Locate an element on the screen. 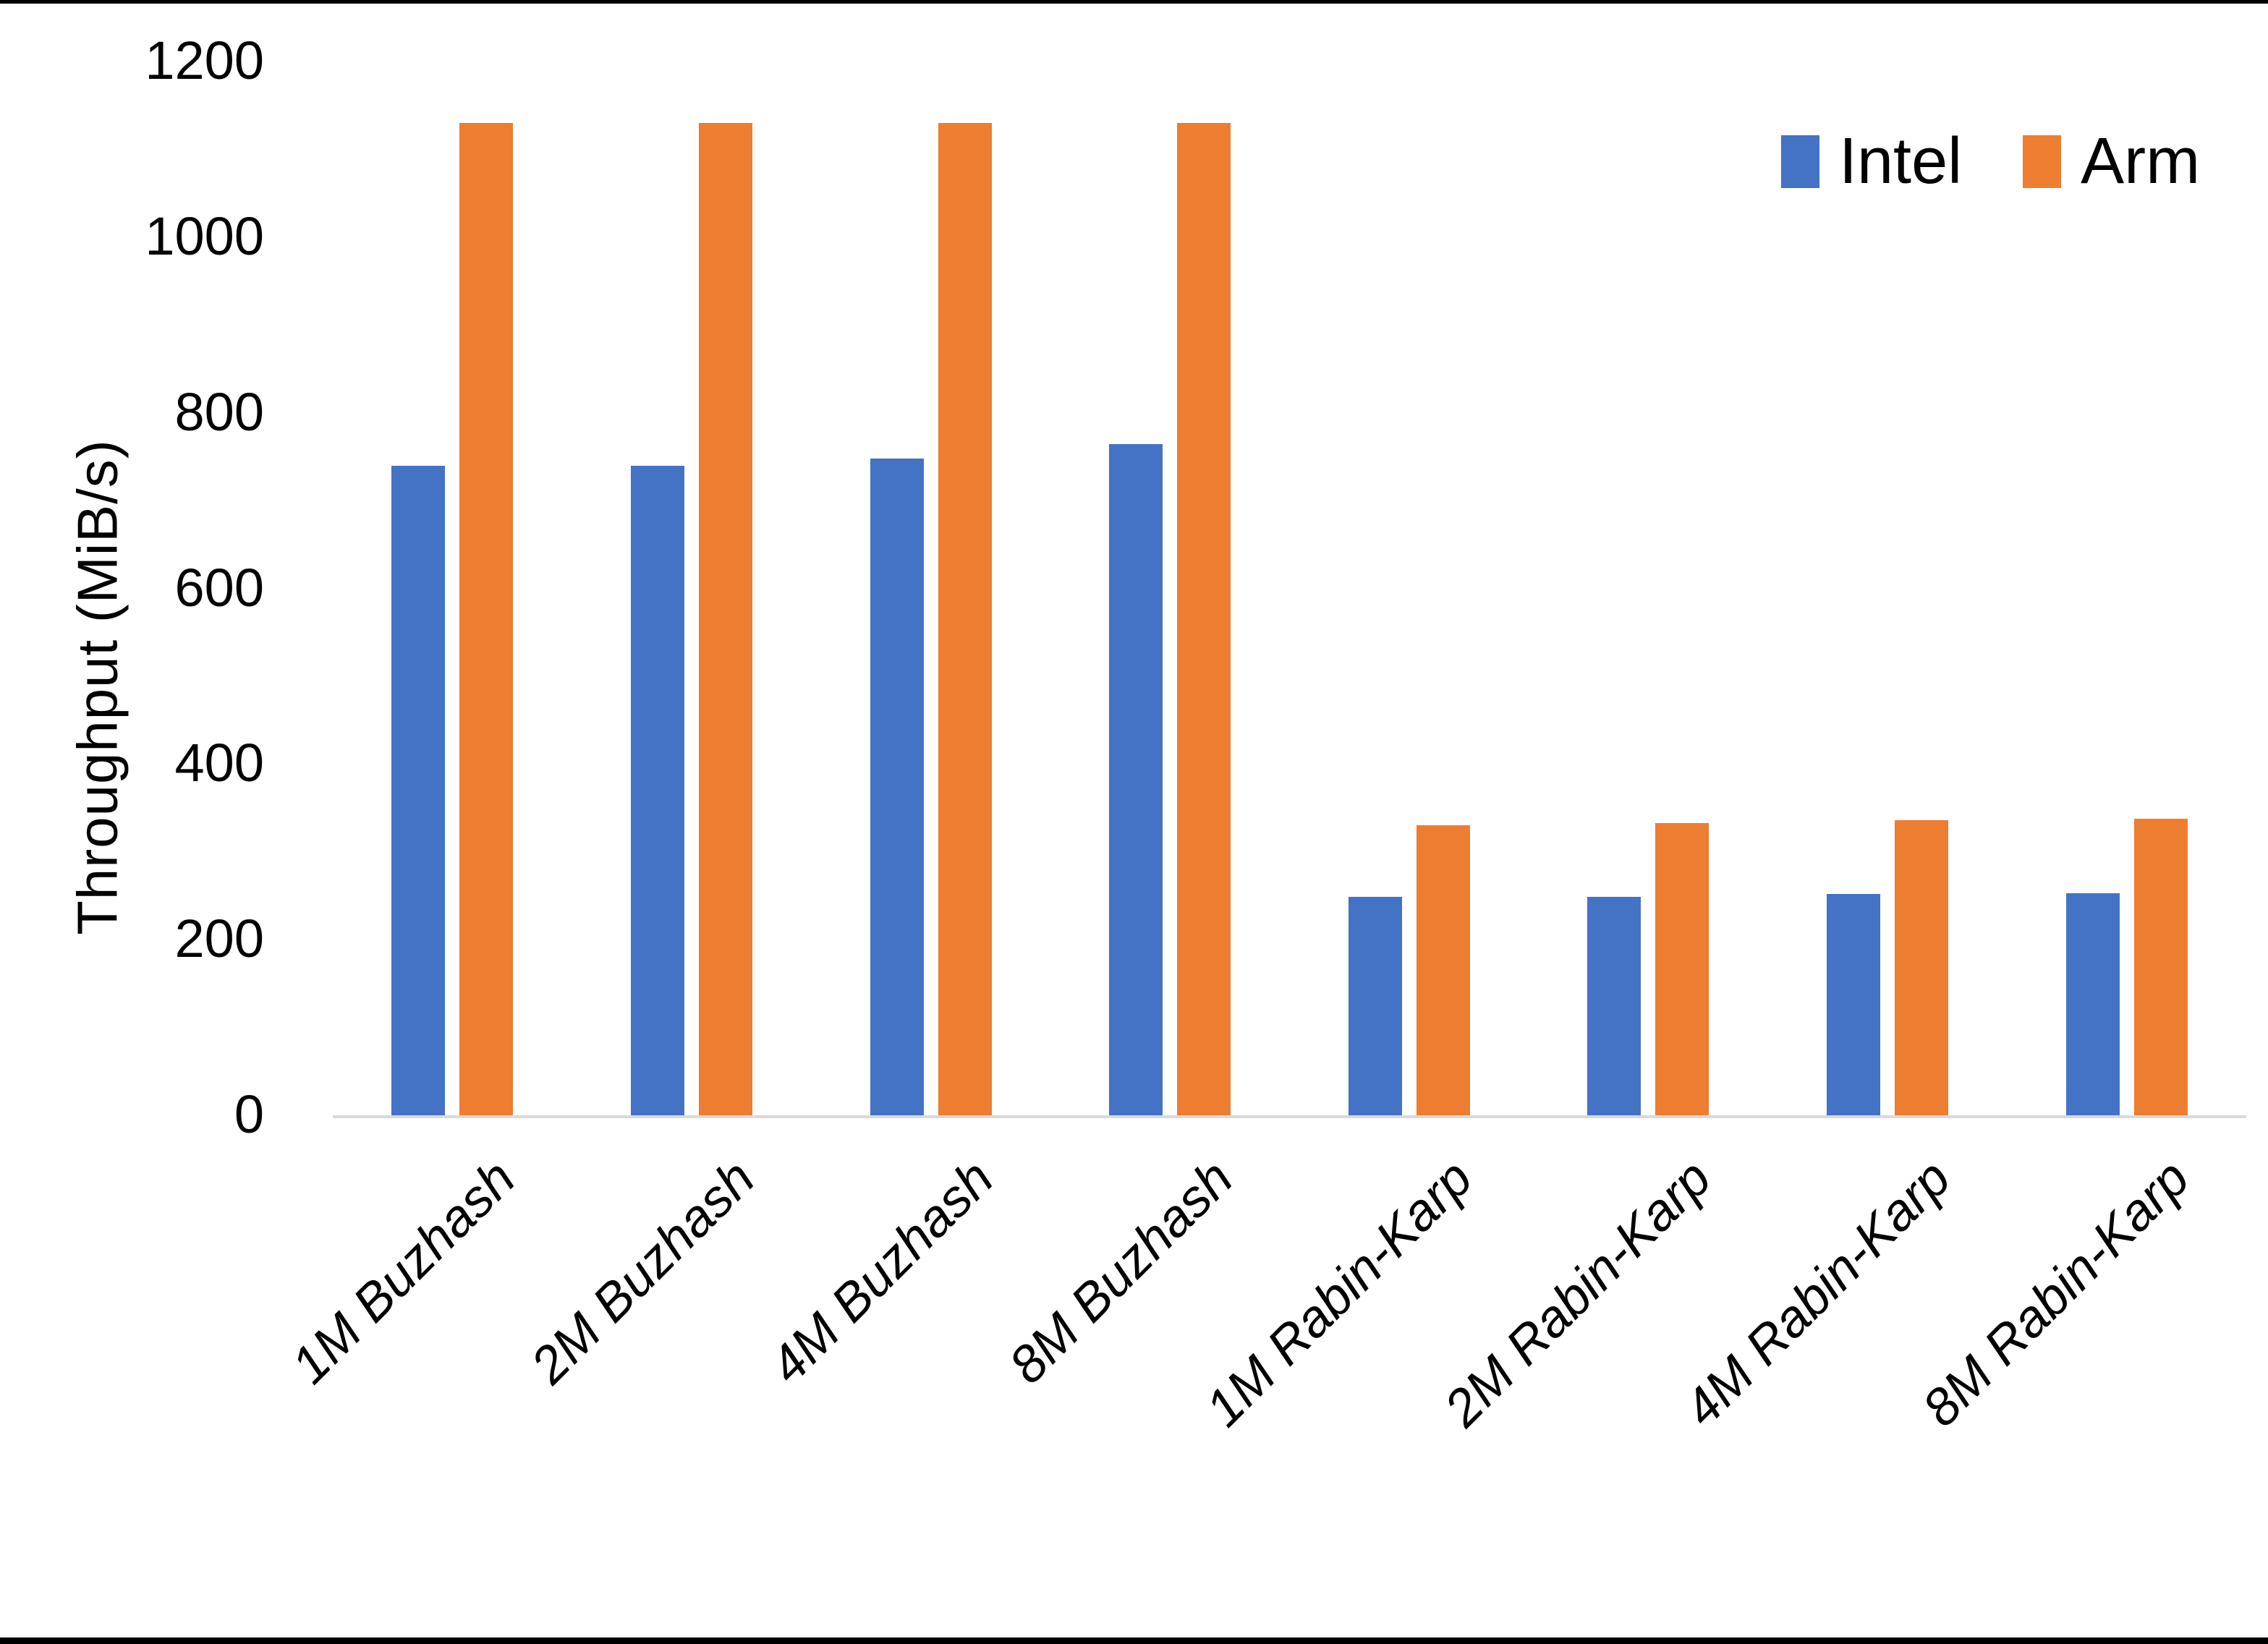 This screenshot has height=1644, width=2268. legend-item-intel: Intel is located at coordinates (1871, 161).